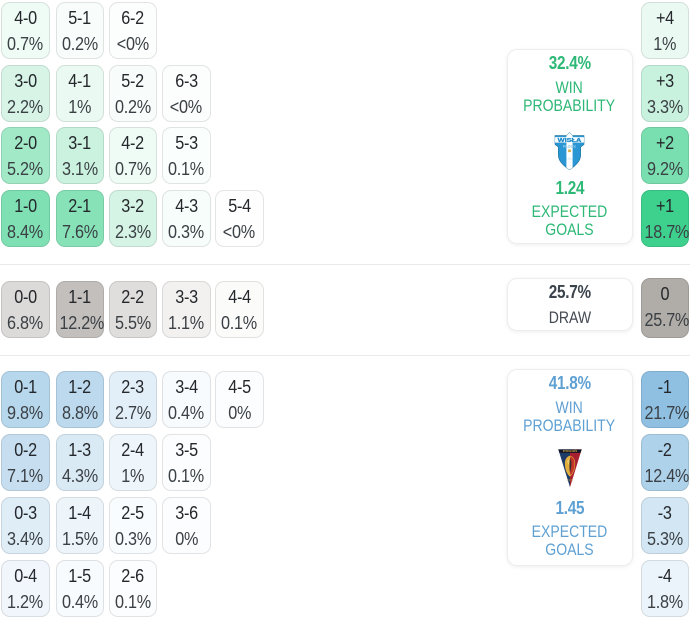 The image size is (690, 618). What do you see at coordinates (569, 158) in the screenshot?
I see `svg-text: 1947` at bounding box center [569, 158].